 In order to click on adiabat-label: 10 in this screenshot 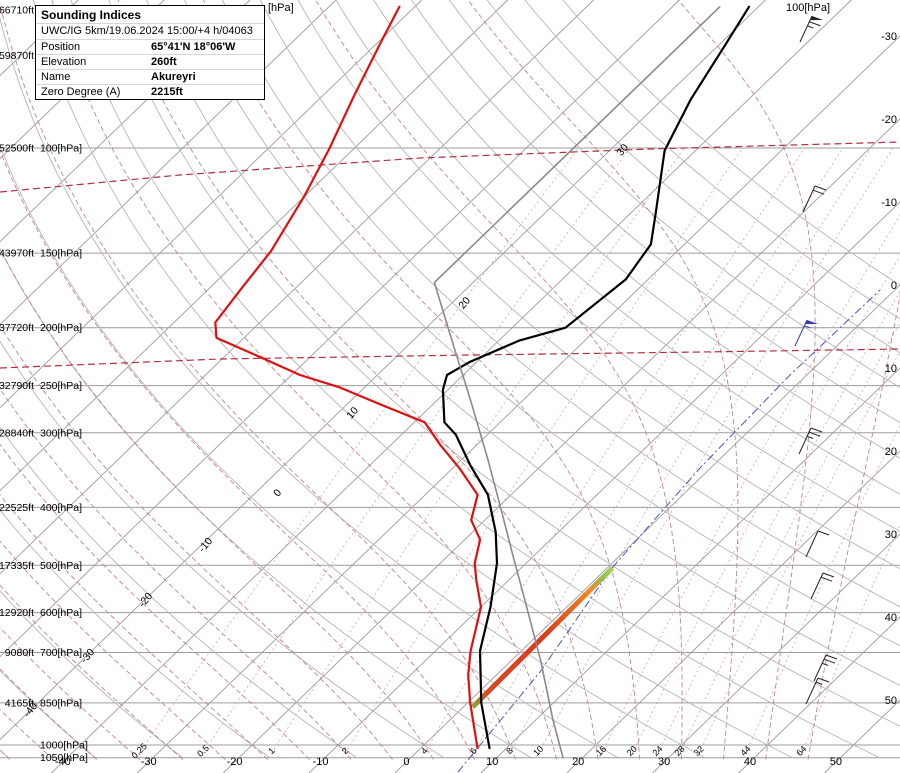, I will do `click(352, 413)`.